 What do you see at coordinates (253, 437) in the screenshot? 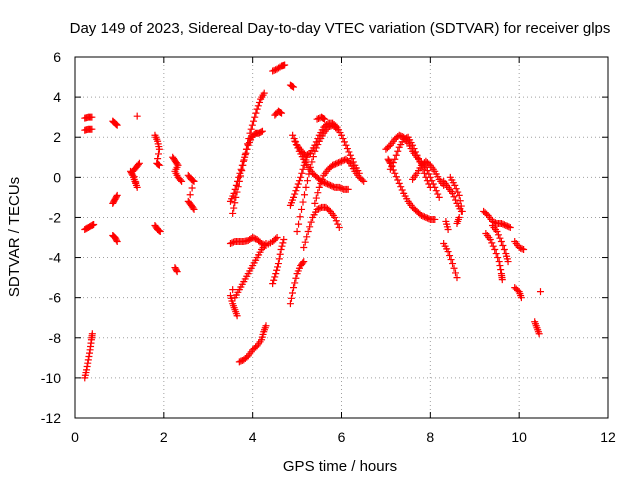
I see `x-tick-label: 4` at bounding box center [253, 437].